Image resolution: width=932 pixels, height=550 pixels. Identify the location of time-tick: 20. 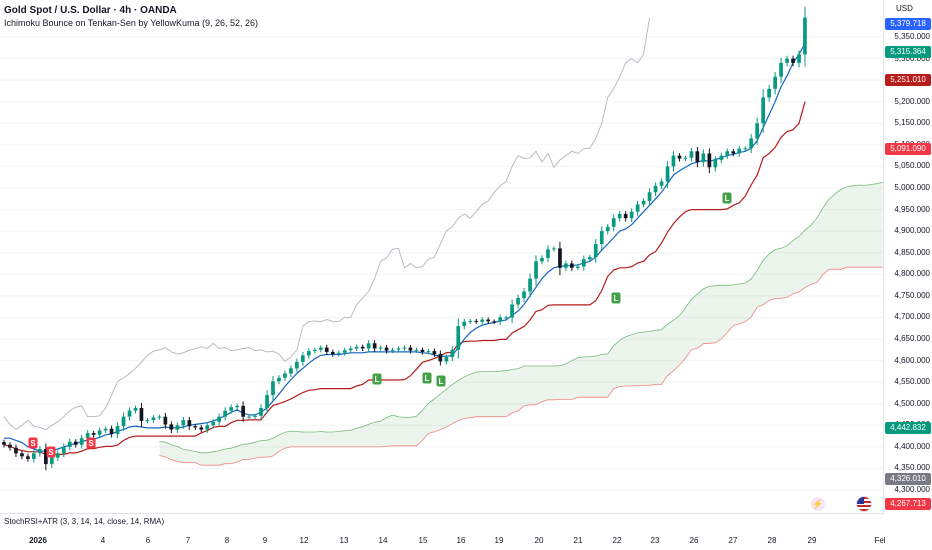
(539, 540).